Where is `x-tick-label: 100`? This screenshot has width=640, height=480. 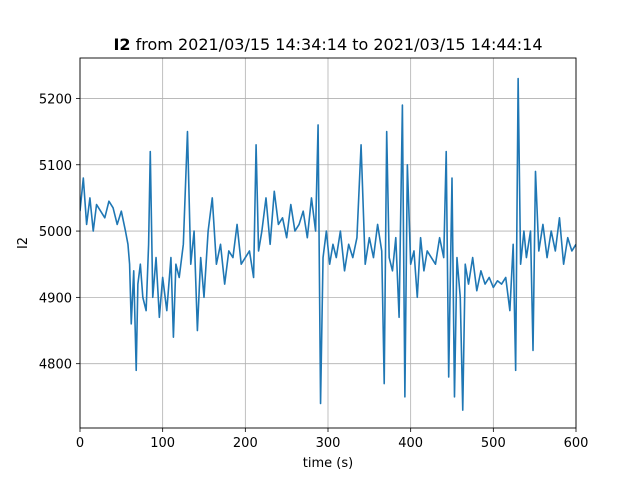
x-tick-label: 100 is located at coordinates (162, 443).